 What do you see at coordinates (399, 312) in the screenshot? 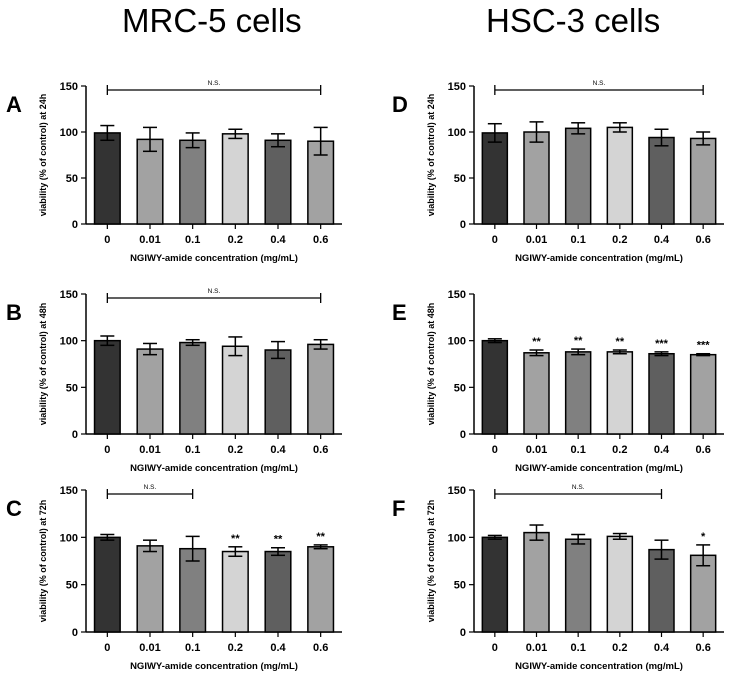
I see `panel-letter: E` at bounding box center [399, 312].